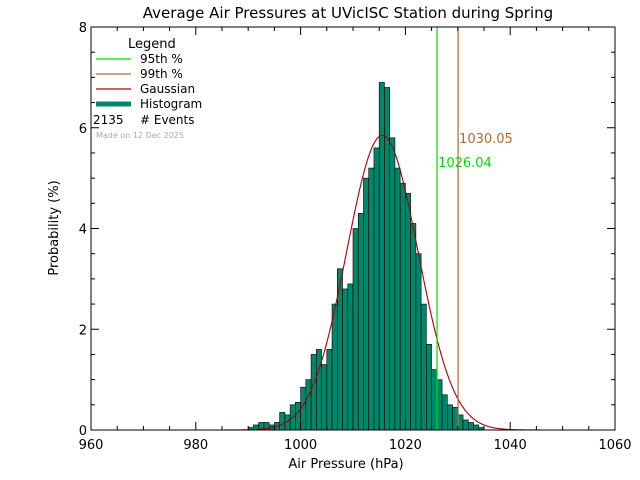 Image resolution: width=640 pixels, height=480 pixels. What do you see at coordinates (152, 44) in the screenshot?
I see `legend-title: Legend` at bounding box center [152, 44].